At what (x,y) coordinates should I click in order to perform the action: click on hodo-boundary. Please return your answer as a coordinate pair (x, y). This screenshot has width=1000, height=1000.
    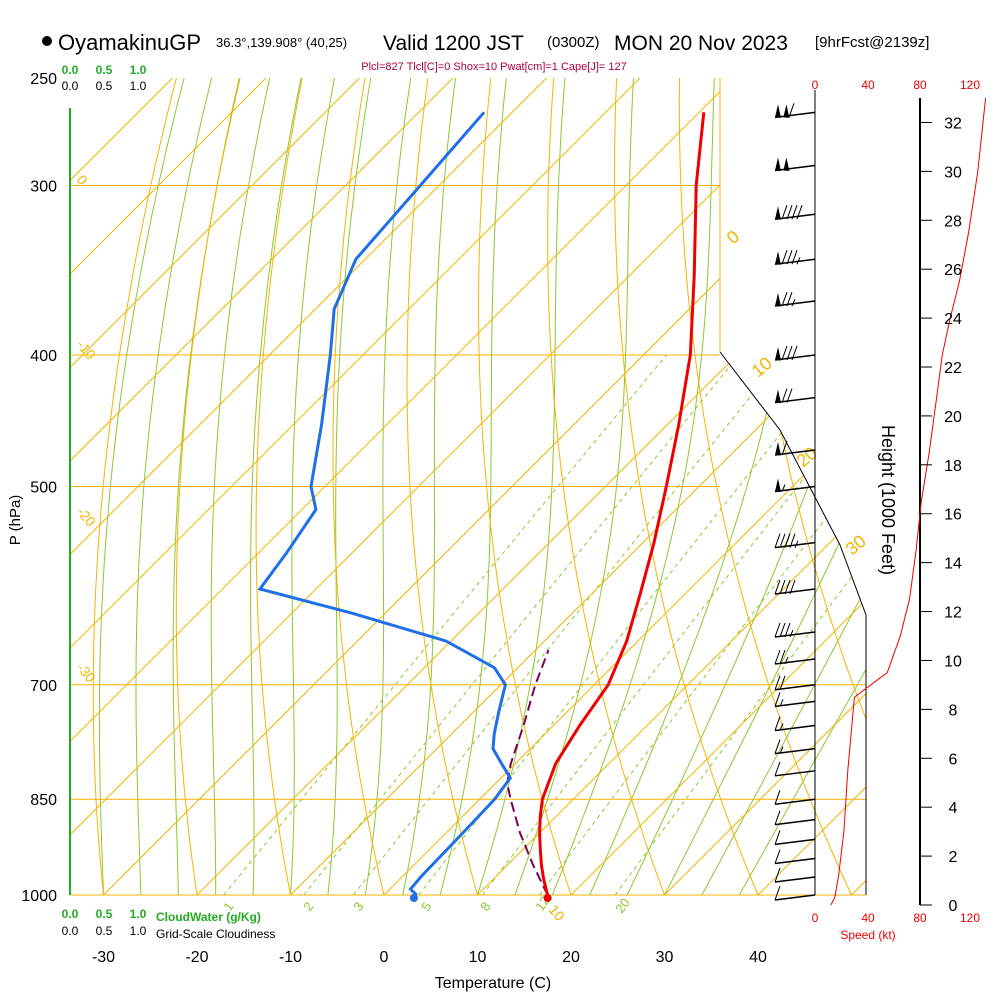
    Looking at the image, I should click on (793, 623).